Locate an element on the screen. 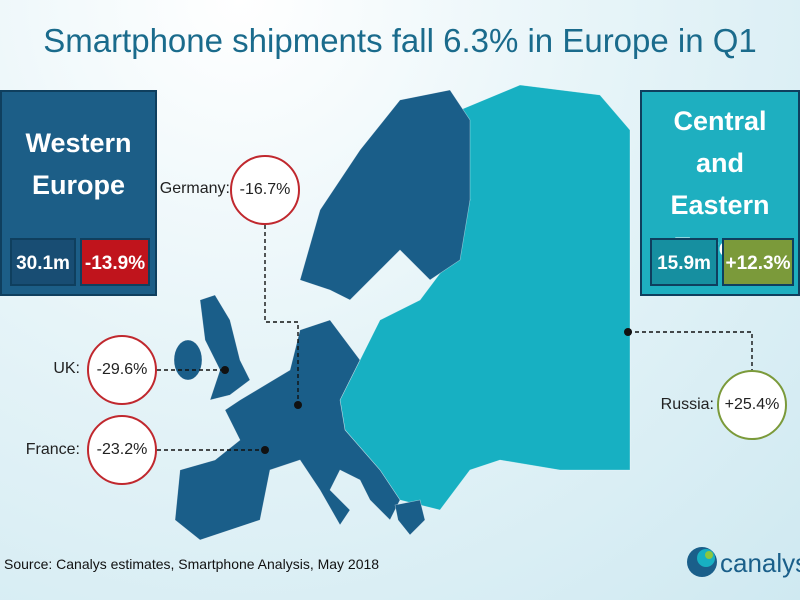 This screenshot has height=600, width=800. country-change: -16.7% is located at coordinates (265, 190).